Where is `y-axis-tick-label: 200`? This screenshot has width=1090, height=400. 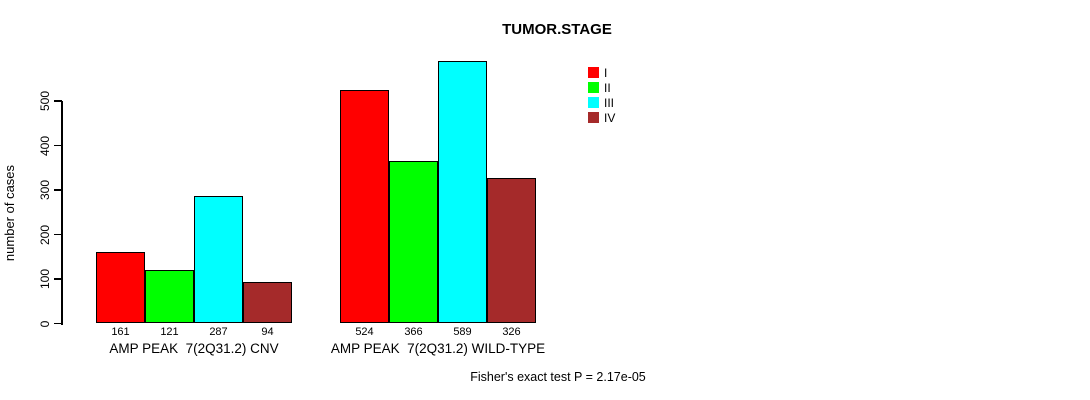
y-axis-tick-label: 200 is located at coordinates (45, 234).